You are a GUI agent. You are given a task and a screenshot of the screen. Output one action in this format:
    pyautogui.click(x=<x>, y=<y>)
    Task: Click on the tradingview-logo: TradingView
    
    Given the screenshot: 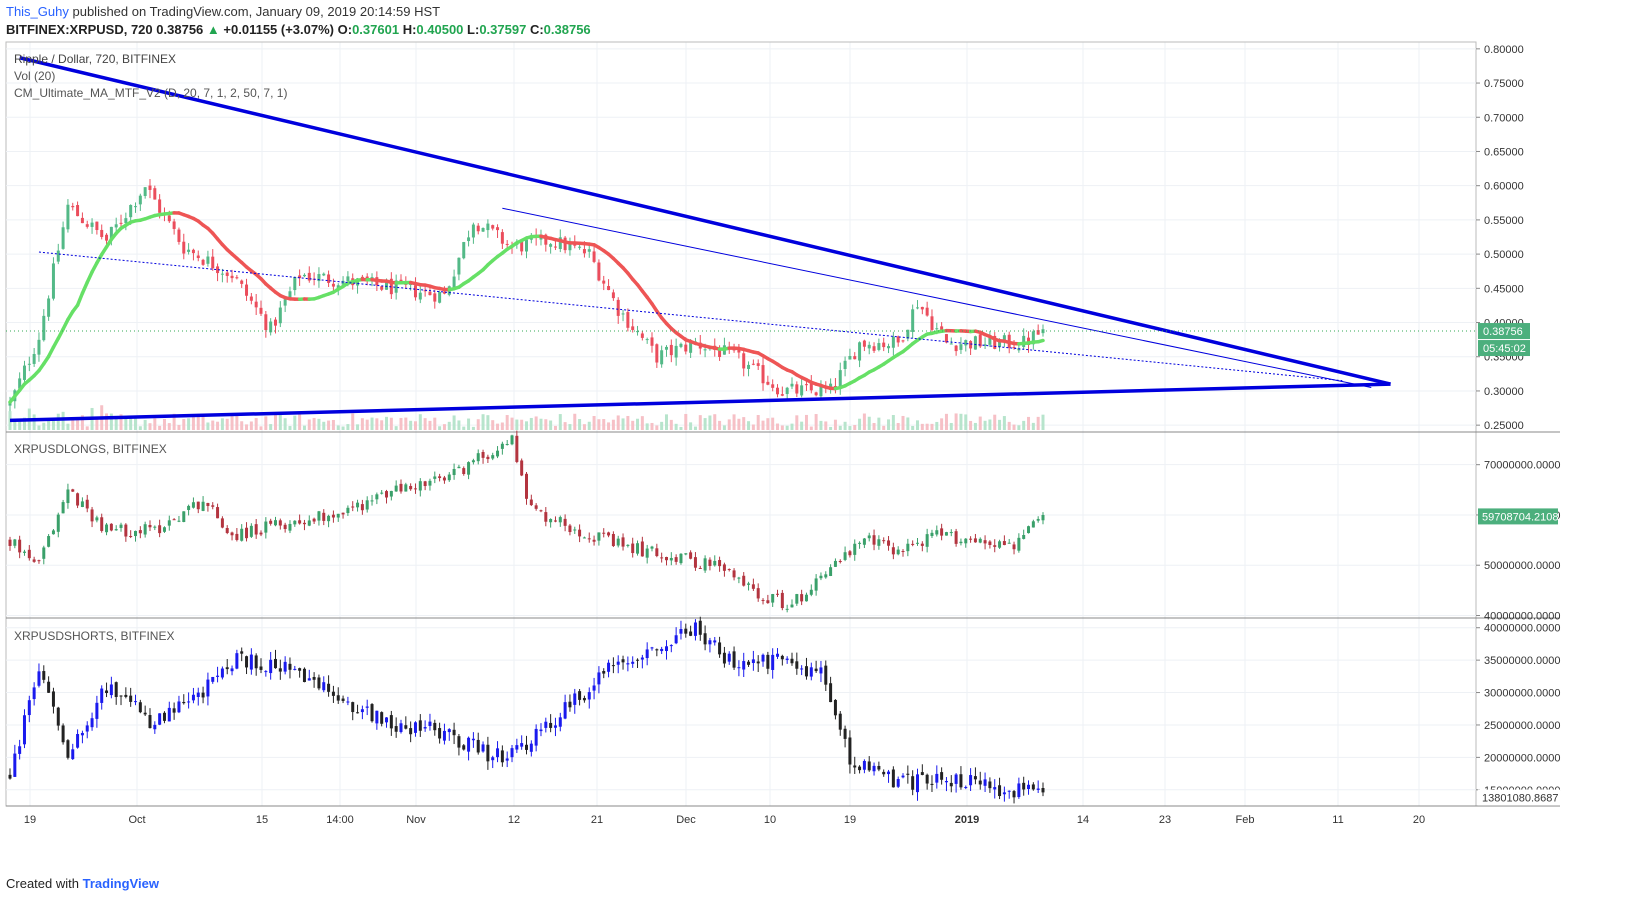 What is the action you would take?
    pyautogui.click(x=120, y=883)
    